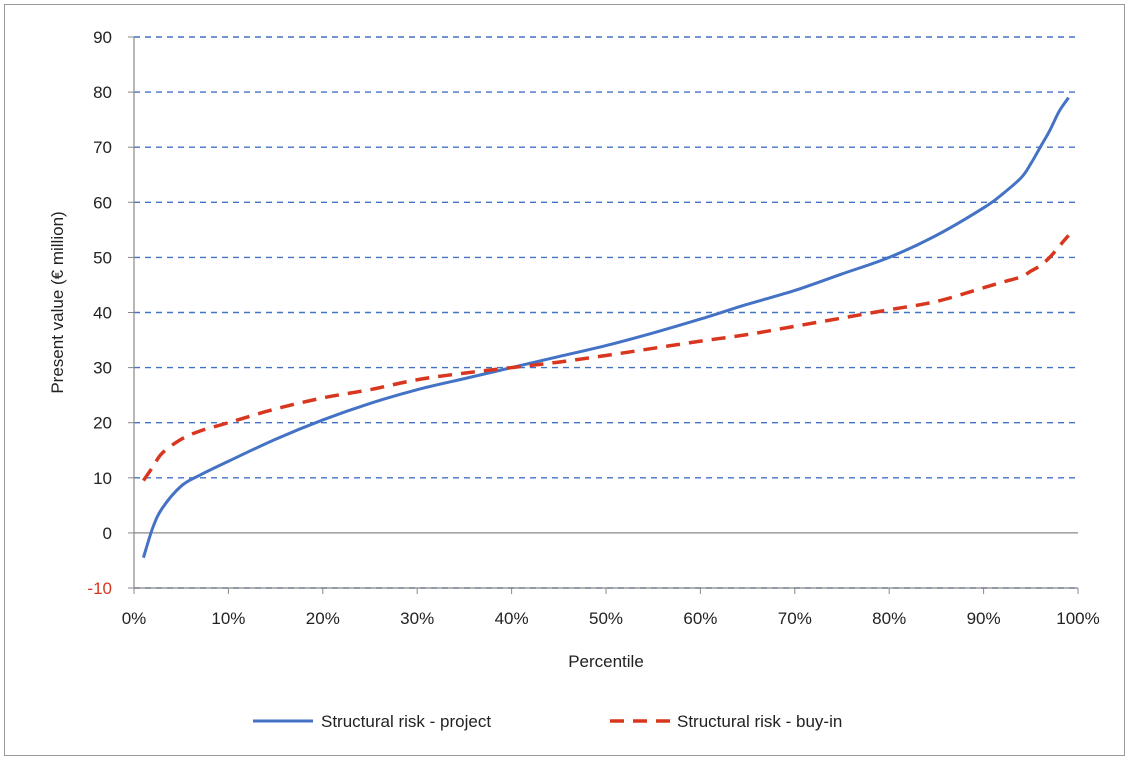 This screenshot has height=760, width=1129. I want to click on y-tick-label: 20, so click(102, 423).